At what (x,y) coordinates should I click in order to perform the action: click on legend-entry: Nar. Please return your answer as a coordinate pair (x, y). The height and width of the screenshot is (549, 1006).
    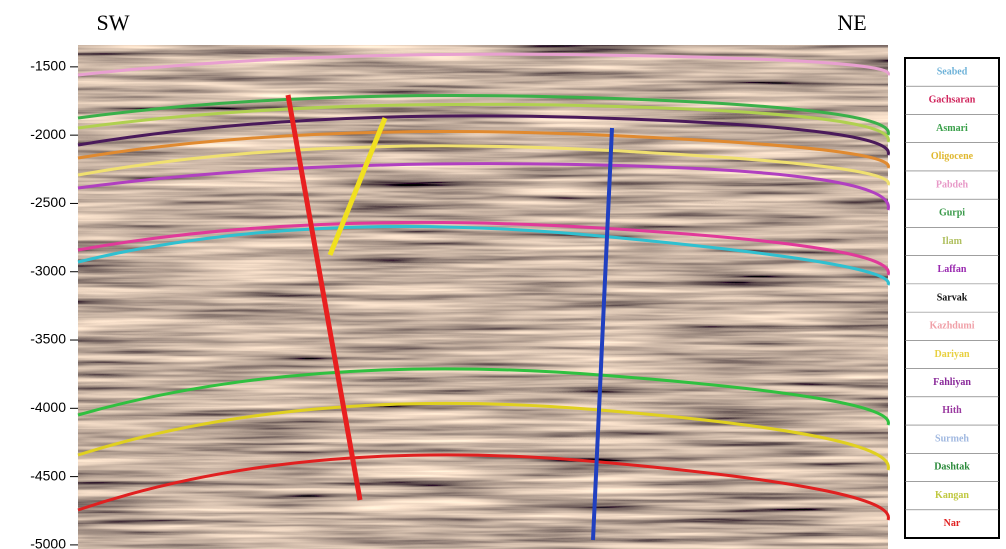
    Looking at the image, I should click on (952, 523).